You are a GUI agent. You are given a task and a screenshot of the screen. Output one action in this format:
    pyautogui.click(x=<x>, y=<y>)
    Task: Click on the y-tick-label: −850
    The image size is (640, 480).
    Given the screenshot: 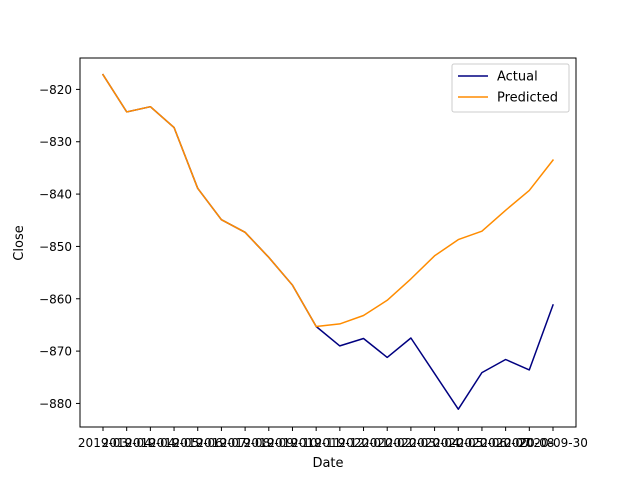 What is the action you would take?
    pyautogui.click(x=55, y=247)
    